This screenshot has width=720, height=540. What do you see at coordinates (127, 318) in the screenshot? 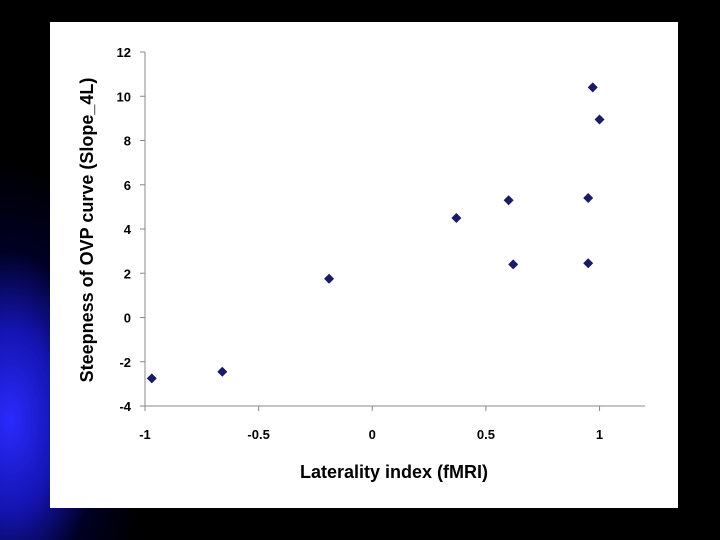
I see `y-tick-label: 0` at bounding box center [127, 318].